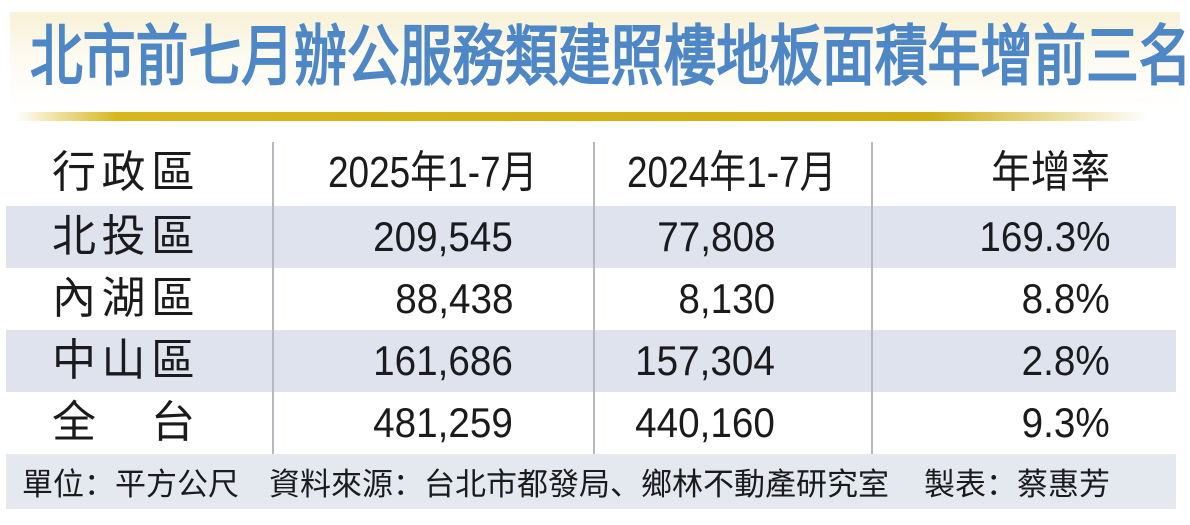 This screenshot has width=1190, height=525. I want to click on value-cell-2025: 88,438, so click(432, 299).